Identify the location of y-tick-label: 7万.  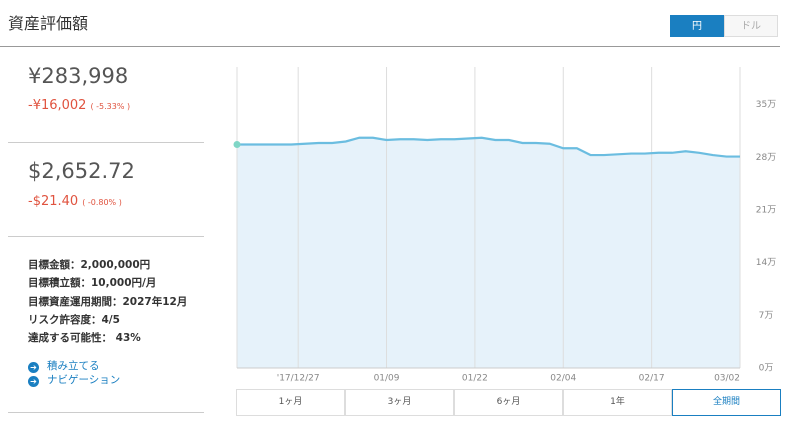
(766, 316).